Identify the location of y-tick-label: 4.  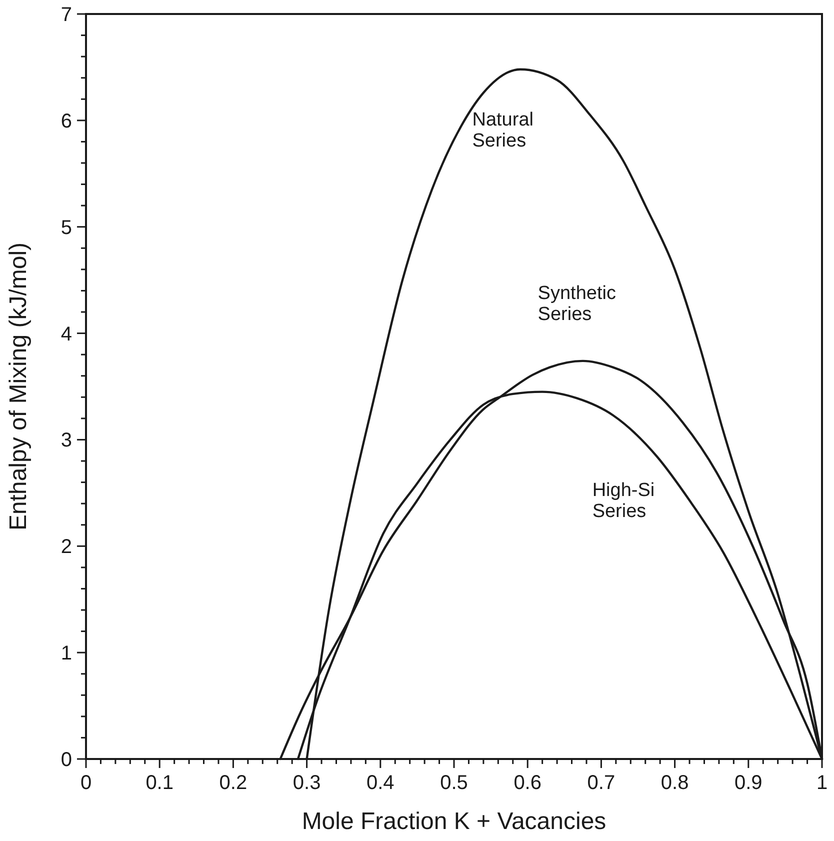
(66, 334).